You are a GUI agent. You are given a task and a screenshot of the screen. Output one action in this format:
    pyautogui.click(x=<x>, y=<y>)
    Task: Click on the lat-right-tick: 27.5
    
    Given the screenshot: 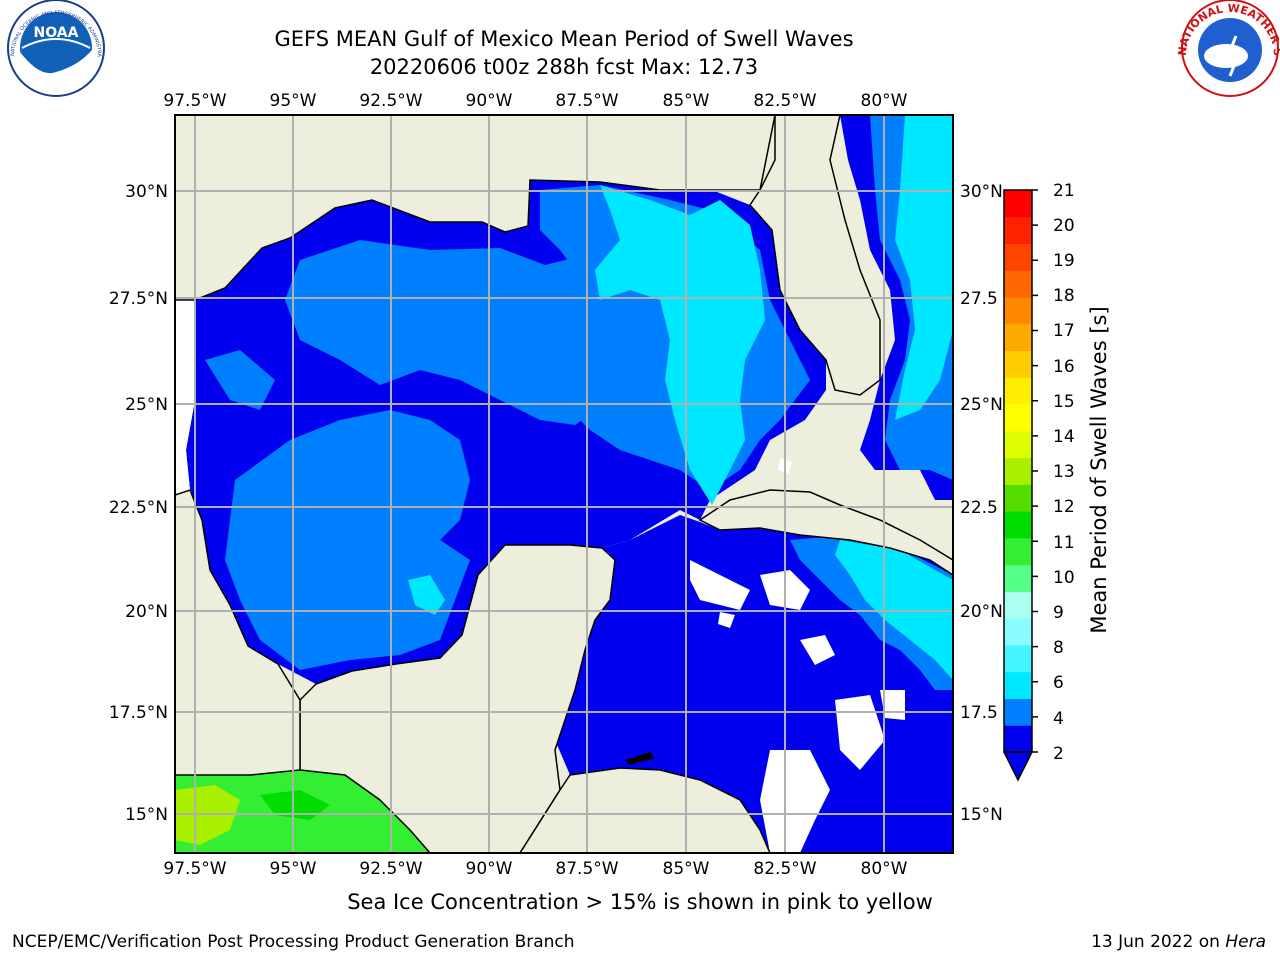 What is the action you would take?
    pyautogui.click(x=979, y=299)
    